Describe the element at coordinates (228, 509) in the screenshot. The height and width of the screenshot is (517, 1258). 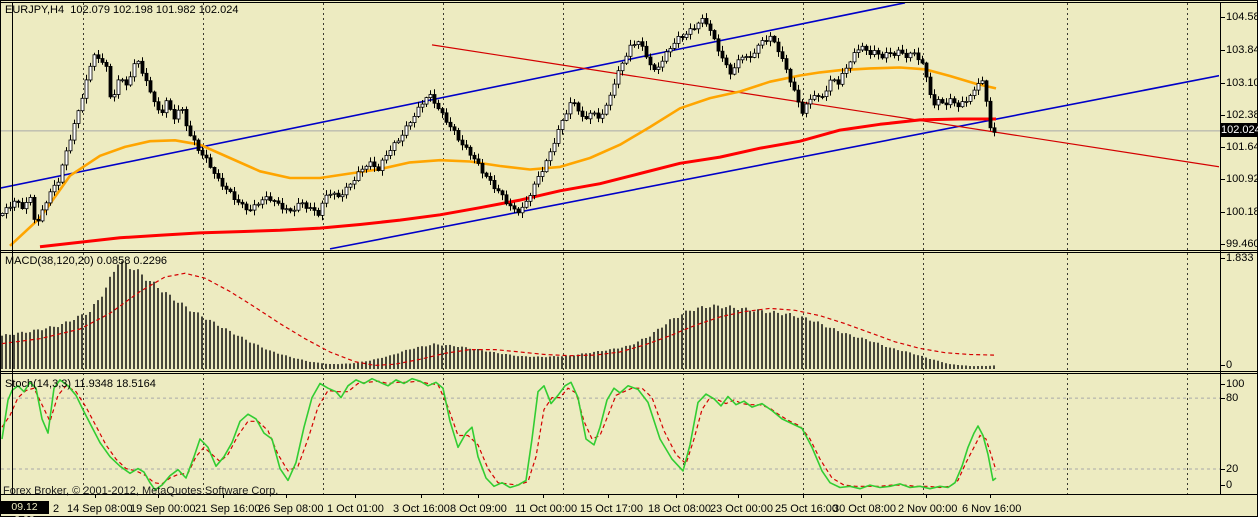
I see `time-axis-label: 21 Sep 16:00` at that location.